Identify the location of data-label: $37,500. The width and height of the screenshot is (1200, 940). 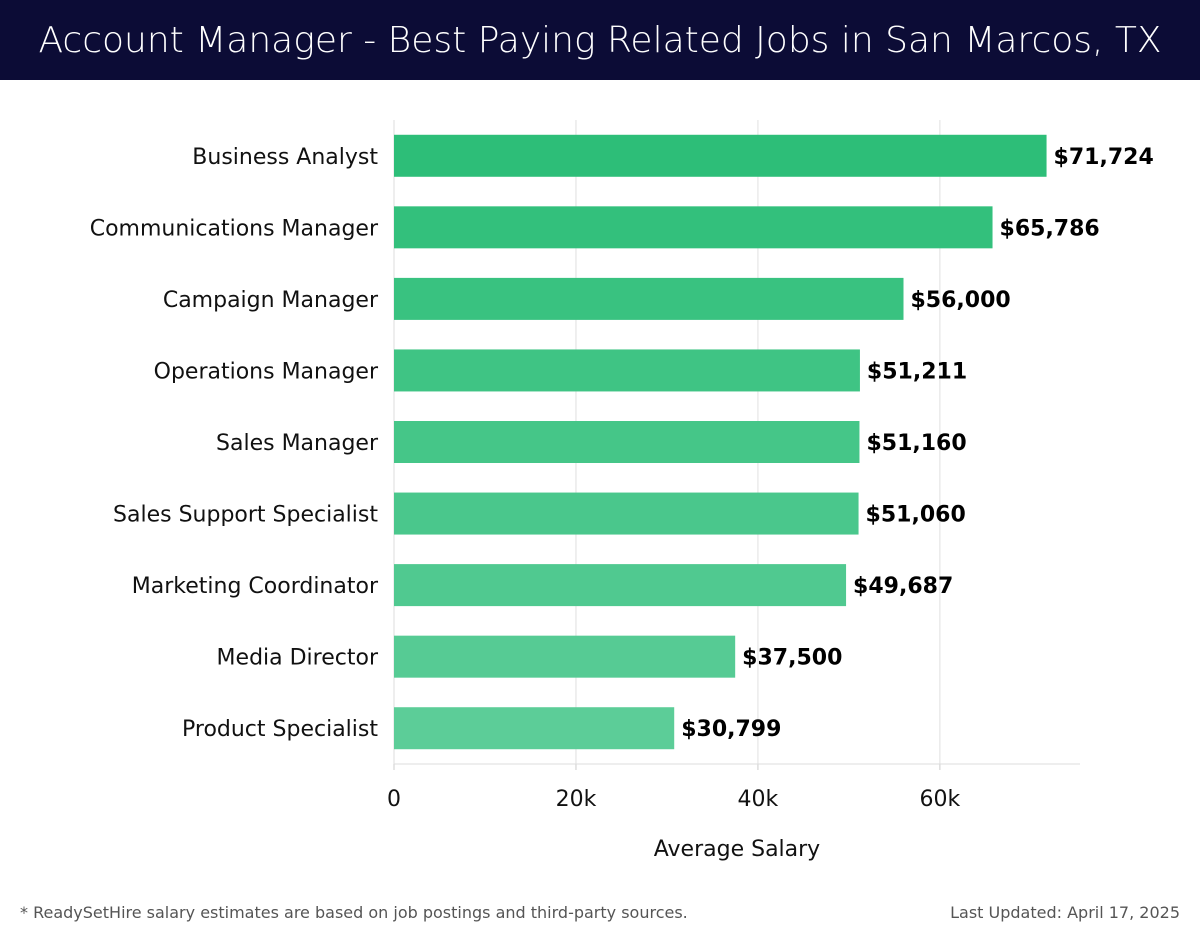
(792, 658).